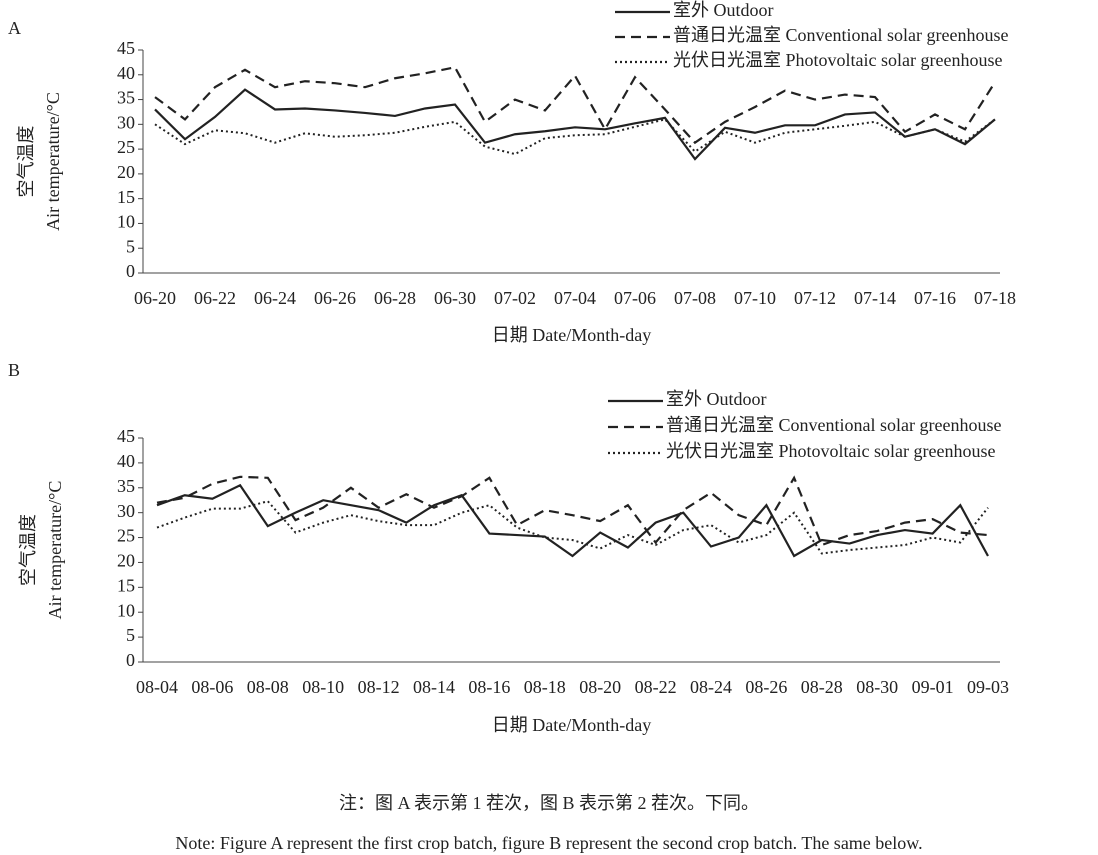 The height and width of the screenshot is (855, 1098). Describe the element at coordinates (549, 803) in the screenshot. I see `note-cn: 注：图 A 表示第 1 茬次，图 B 表示第 2 茬次。下同。` at that location.